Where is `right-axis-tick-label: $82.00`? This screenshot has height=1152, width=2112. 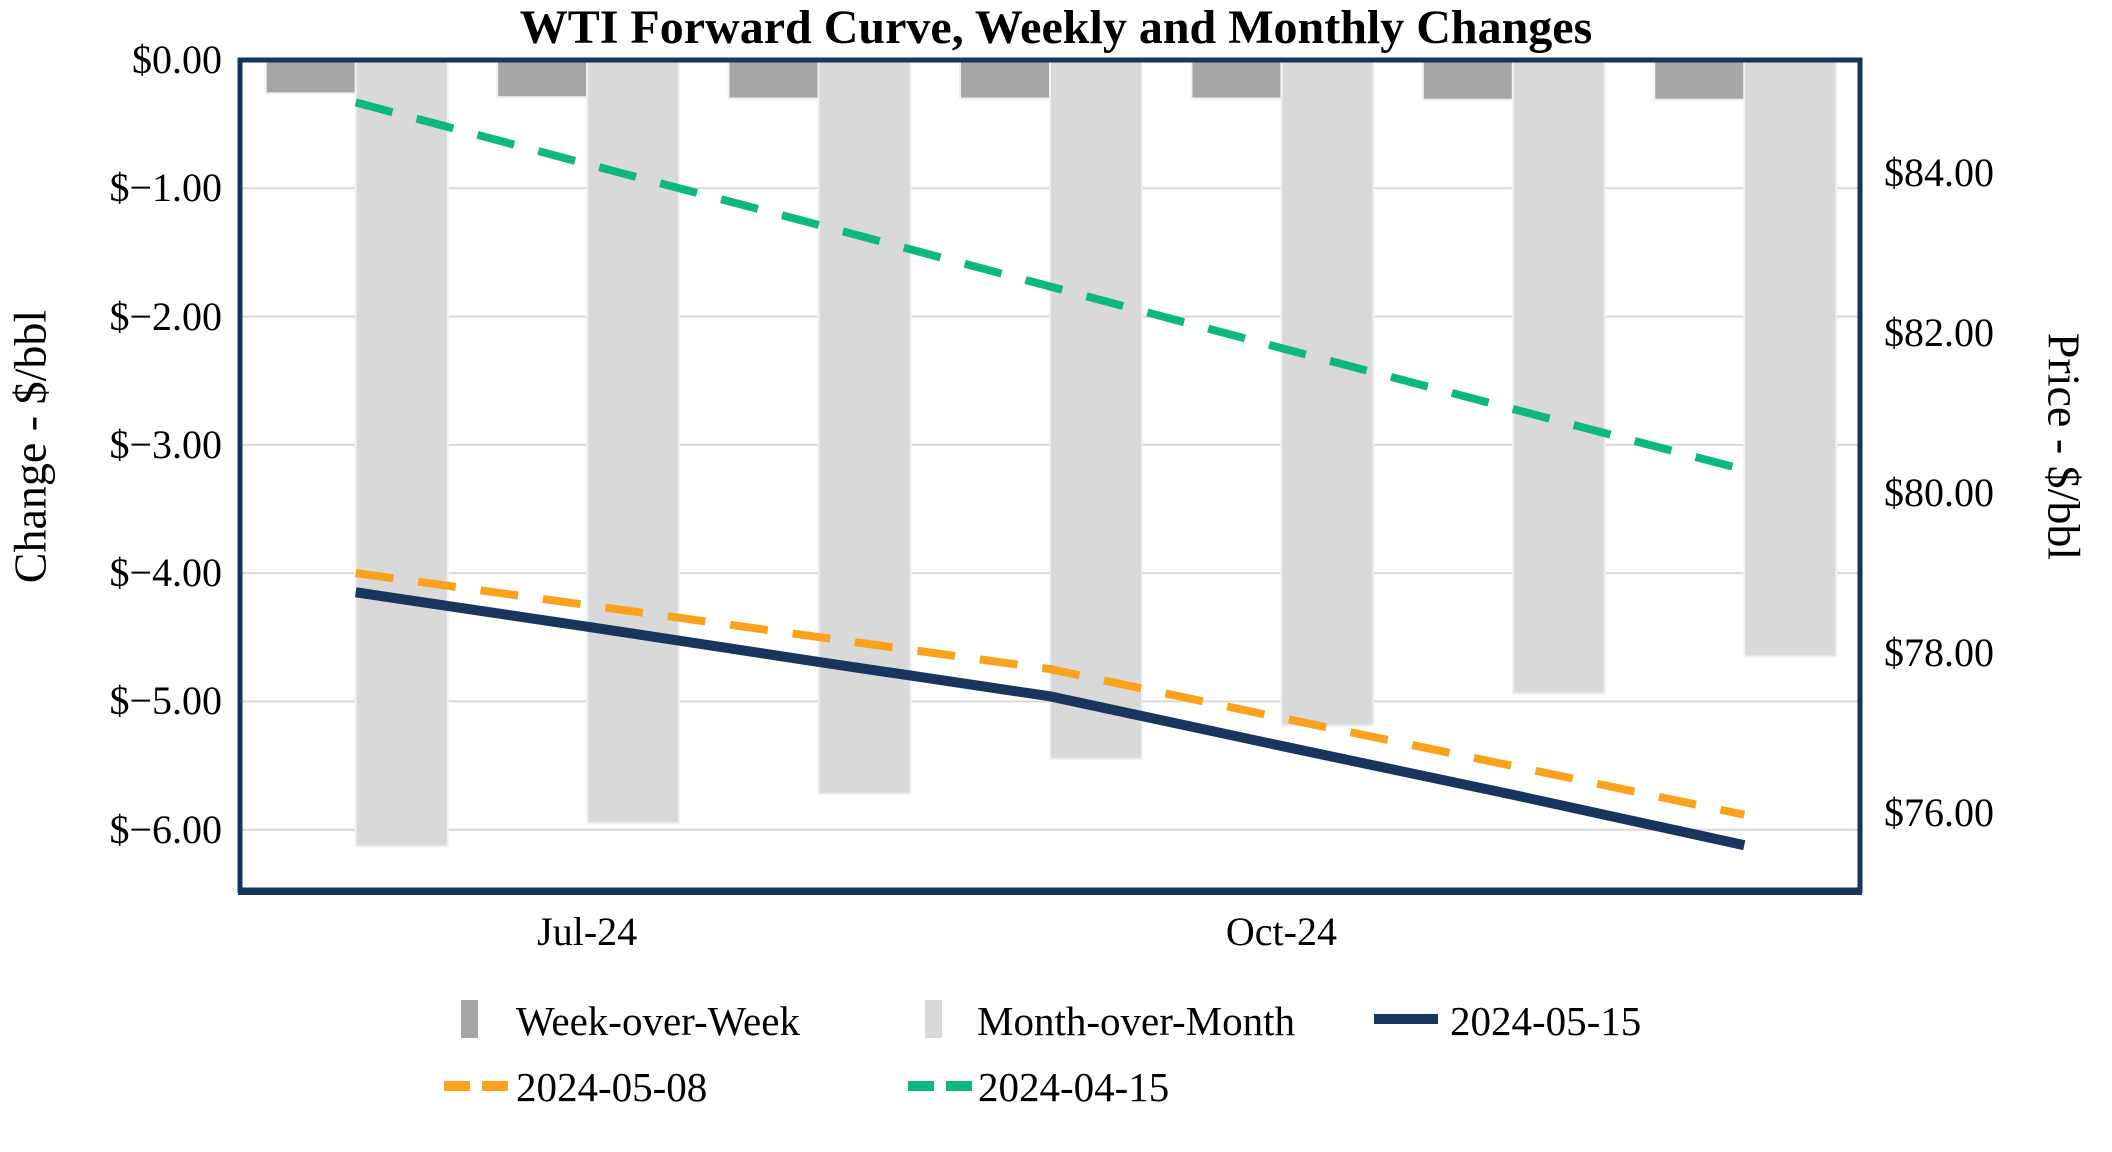
right-axis-tick-label: $82.00 is located at coordinates (1939, 332).